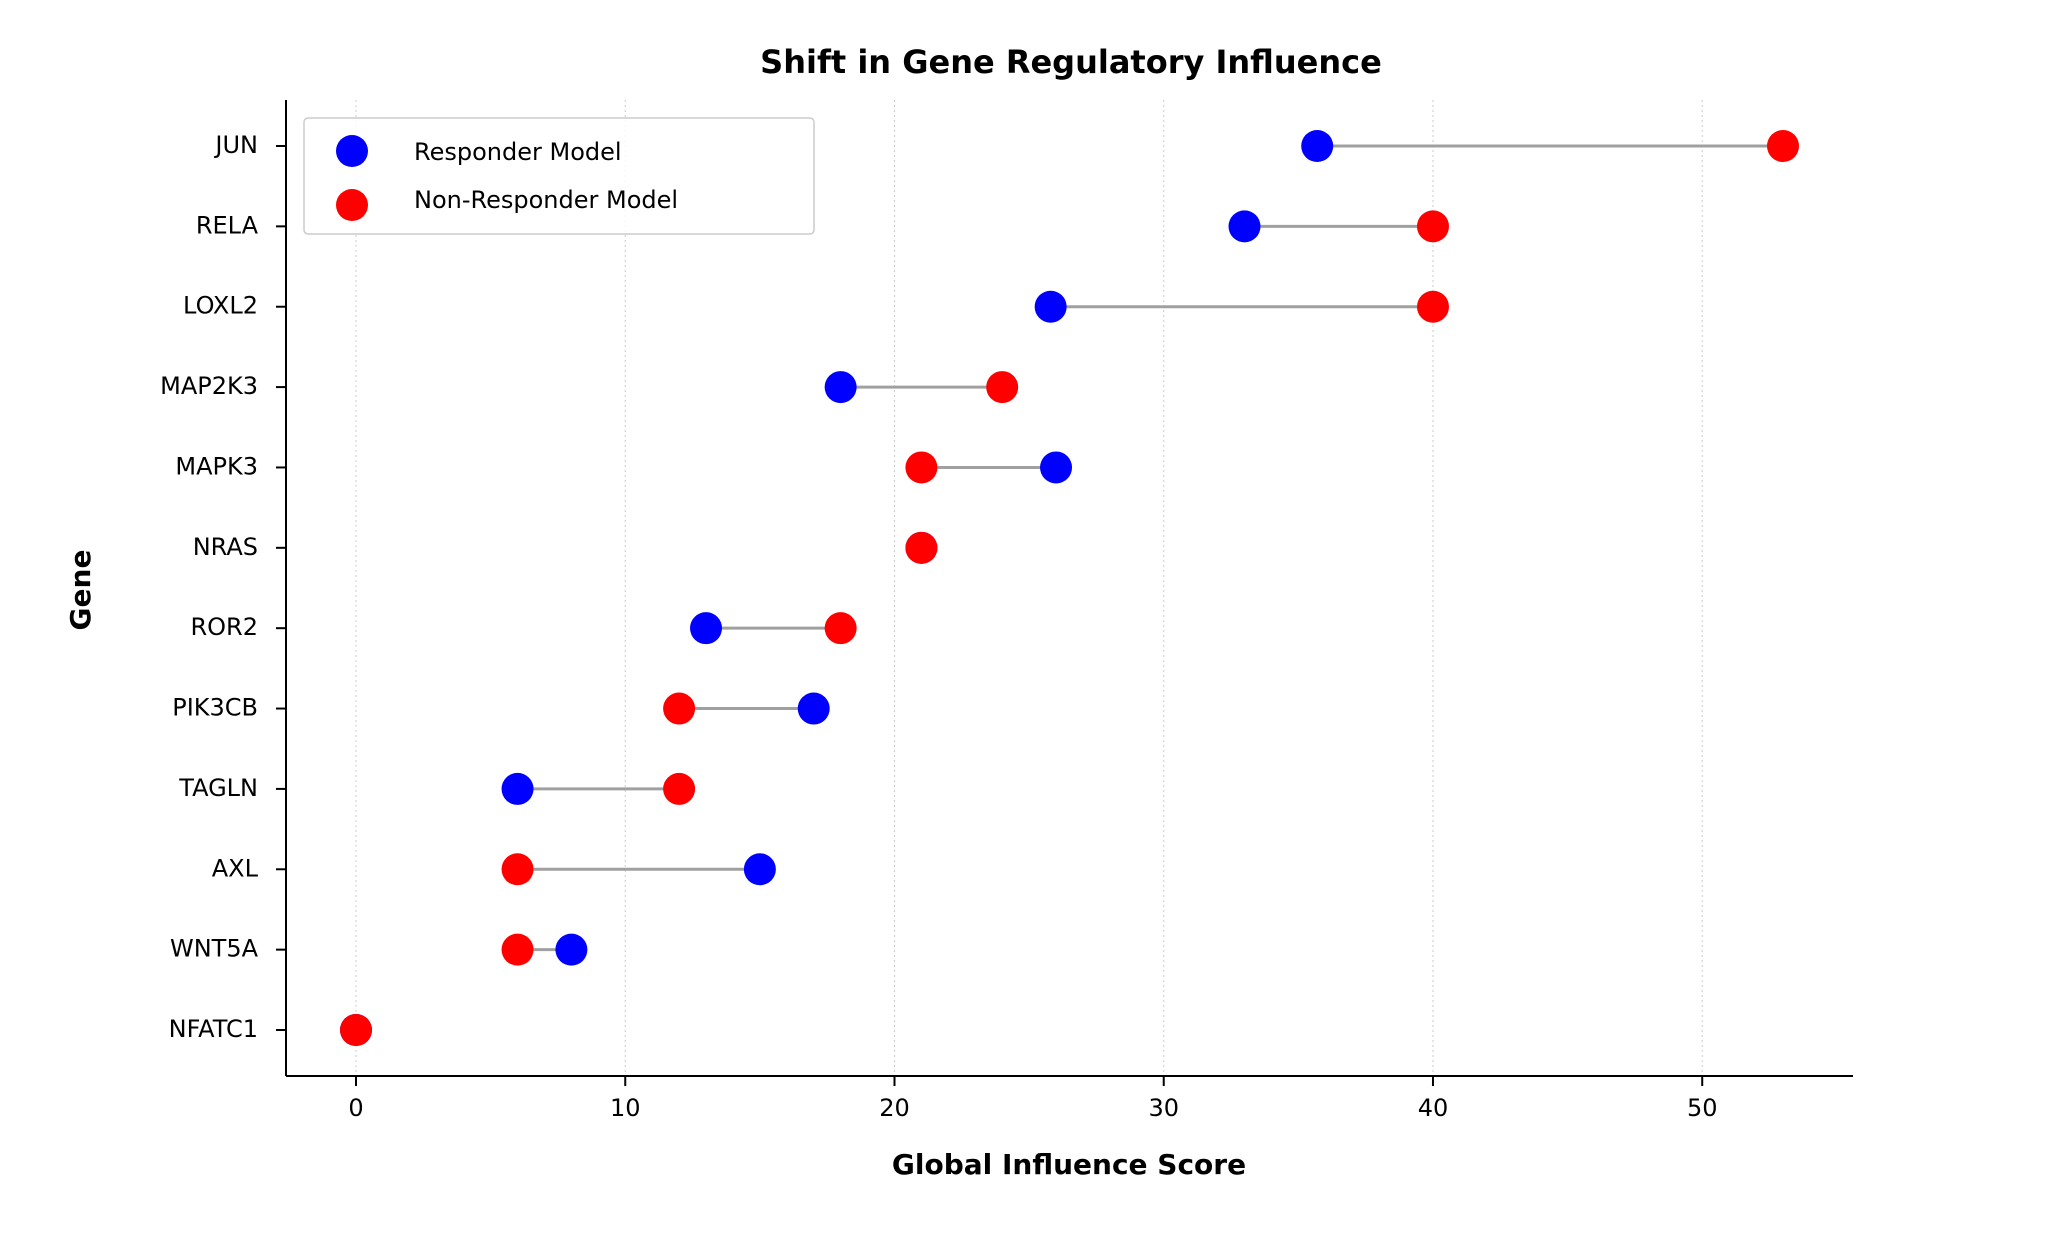 This screenshot has height=1244, width=2056. Describe the element at coordinates (352, 151) in the screenshot. I see `legend-marker-responder` at that location.